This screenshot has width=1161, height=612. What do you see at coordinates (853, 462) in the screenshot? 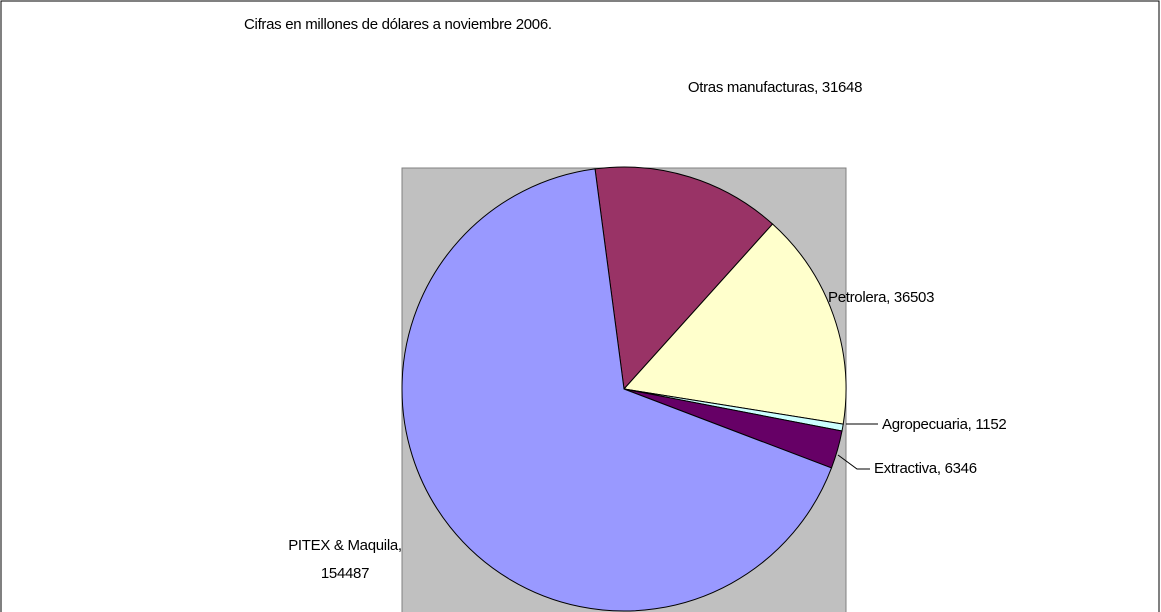
I see `leader-line` at bounding box center [853, 462].